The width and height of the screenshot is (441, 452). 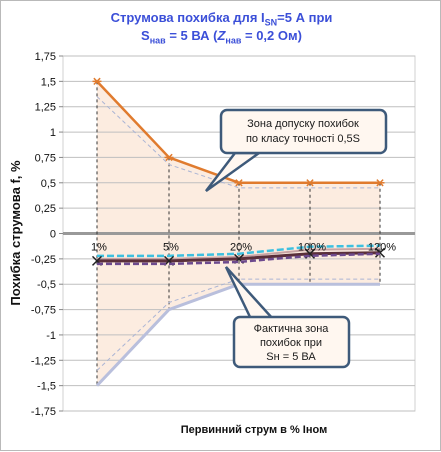 I want to click on y-tick-label: -1,25, so click(x=43, y=361).